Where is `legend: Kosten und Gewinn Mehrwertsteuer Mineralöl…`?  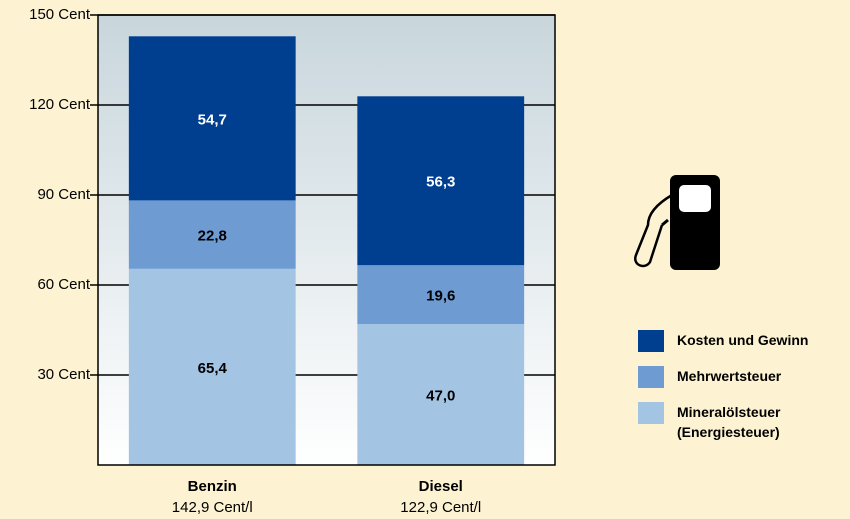 legend: Kosten und Gewinn Mehrwertsteuer Mineralöl… is located at coordinates (744, 393).